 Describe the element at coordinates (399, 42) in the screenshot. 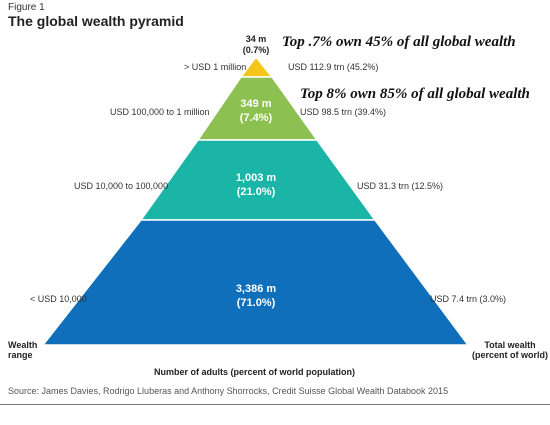

I see `top-note: Top .7% own 45% of all global wealth` at that location.